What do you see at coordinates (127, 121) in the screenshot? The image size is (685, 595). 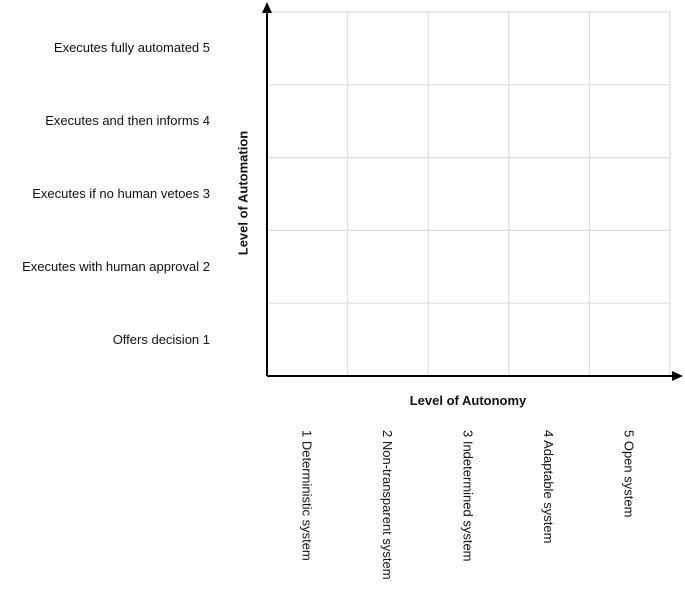 I see `y-category-label: Executes and then informs 4` at bounding box center [127, 121].